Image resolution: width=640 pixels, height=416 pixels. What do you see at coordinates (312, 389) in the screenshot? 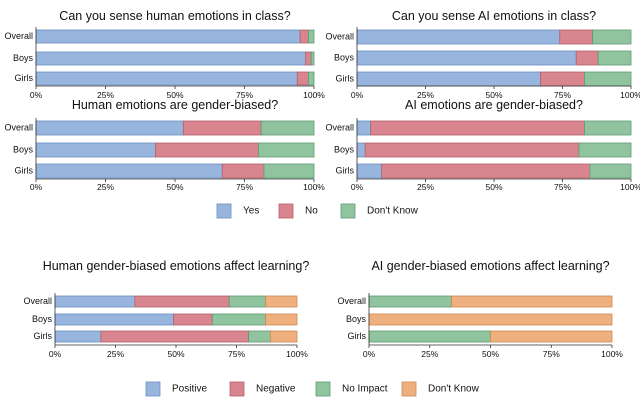
I see `legend-bottom: Positive Negative No Impact Don't Know` at bounding box center [312, 389].